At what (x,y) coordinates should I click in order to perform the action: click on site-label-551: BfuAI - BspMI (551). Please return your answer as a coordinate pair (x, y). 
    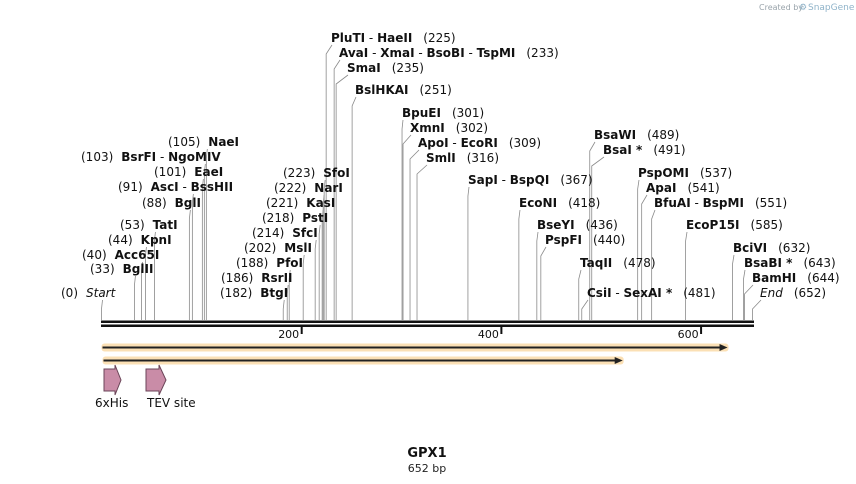
    Looking at the image, I should click on (720, 203).